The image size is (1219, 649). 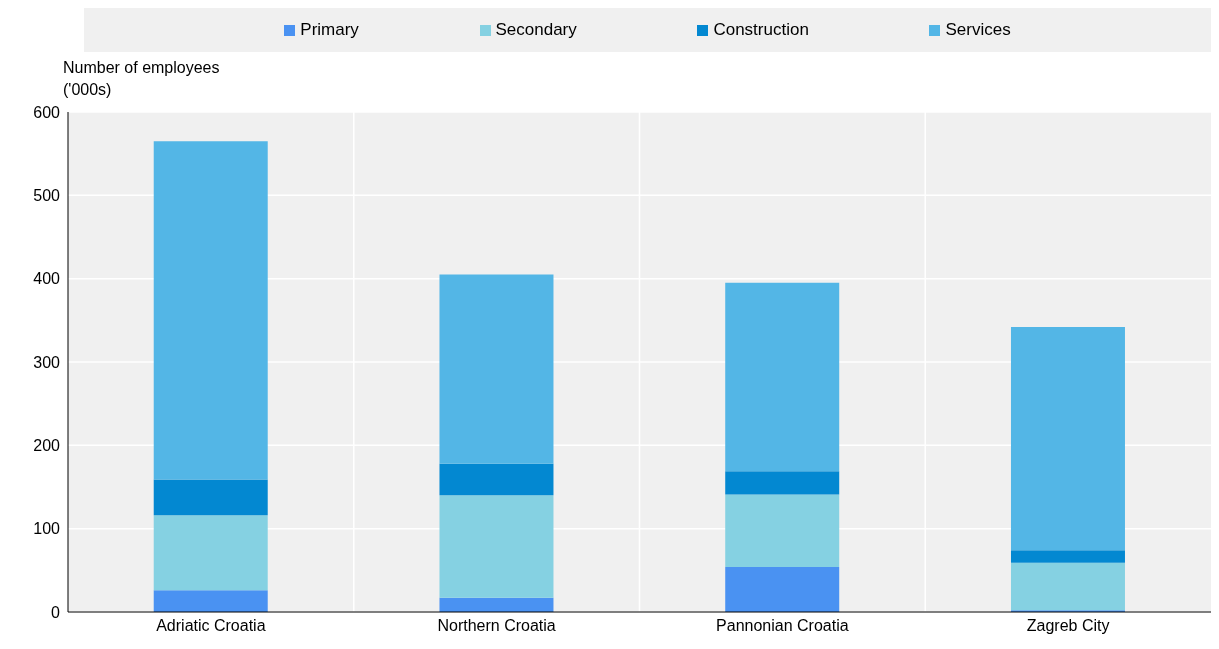 What do you see at coordinates (142, 79) in the screenshot?
I see `y-axis-title: Number of employees ('000s)` at bounding box center [142, 79].